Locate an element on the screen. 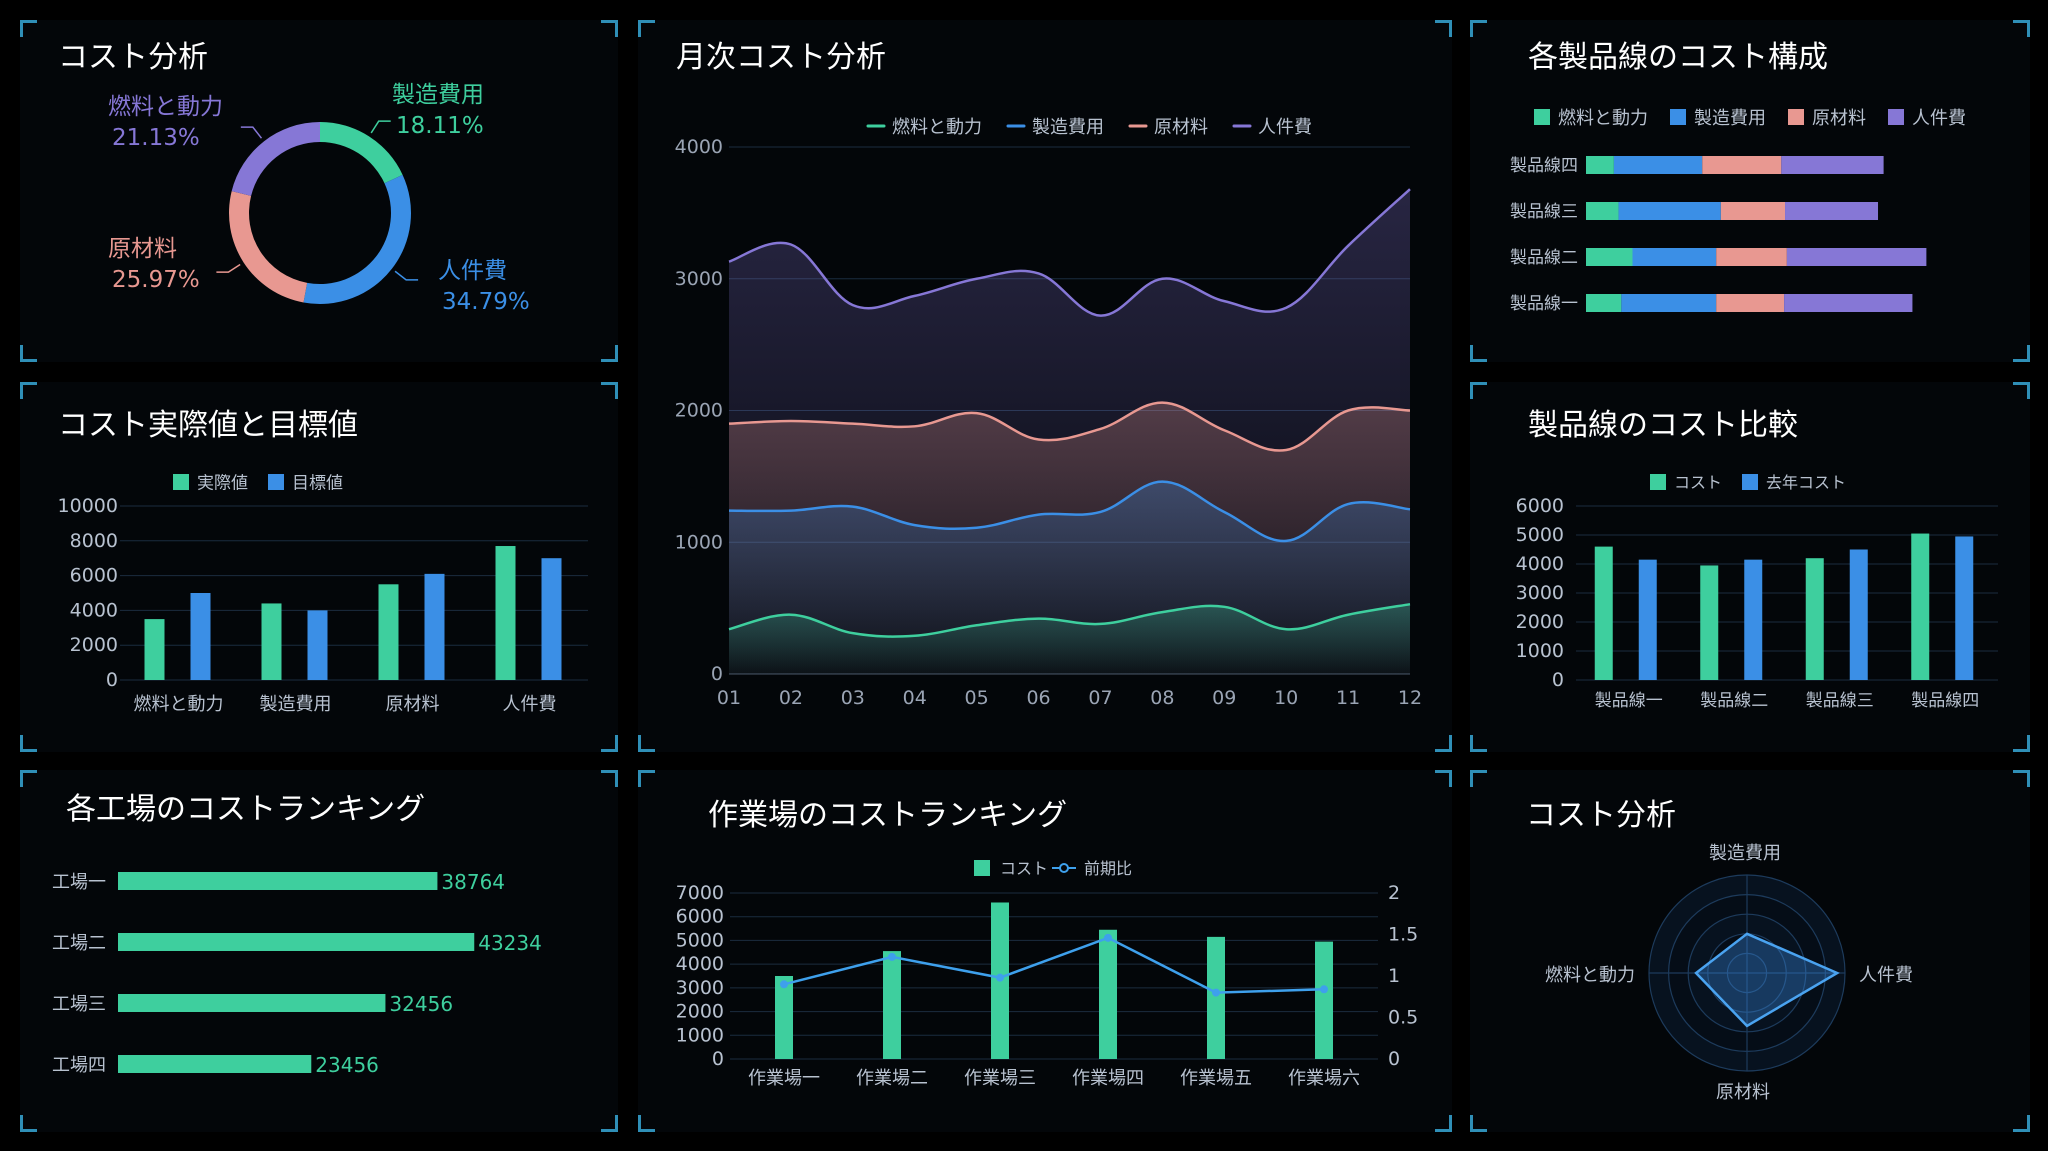  y-tick-label: 5000 is located at coordinates (700, 940).